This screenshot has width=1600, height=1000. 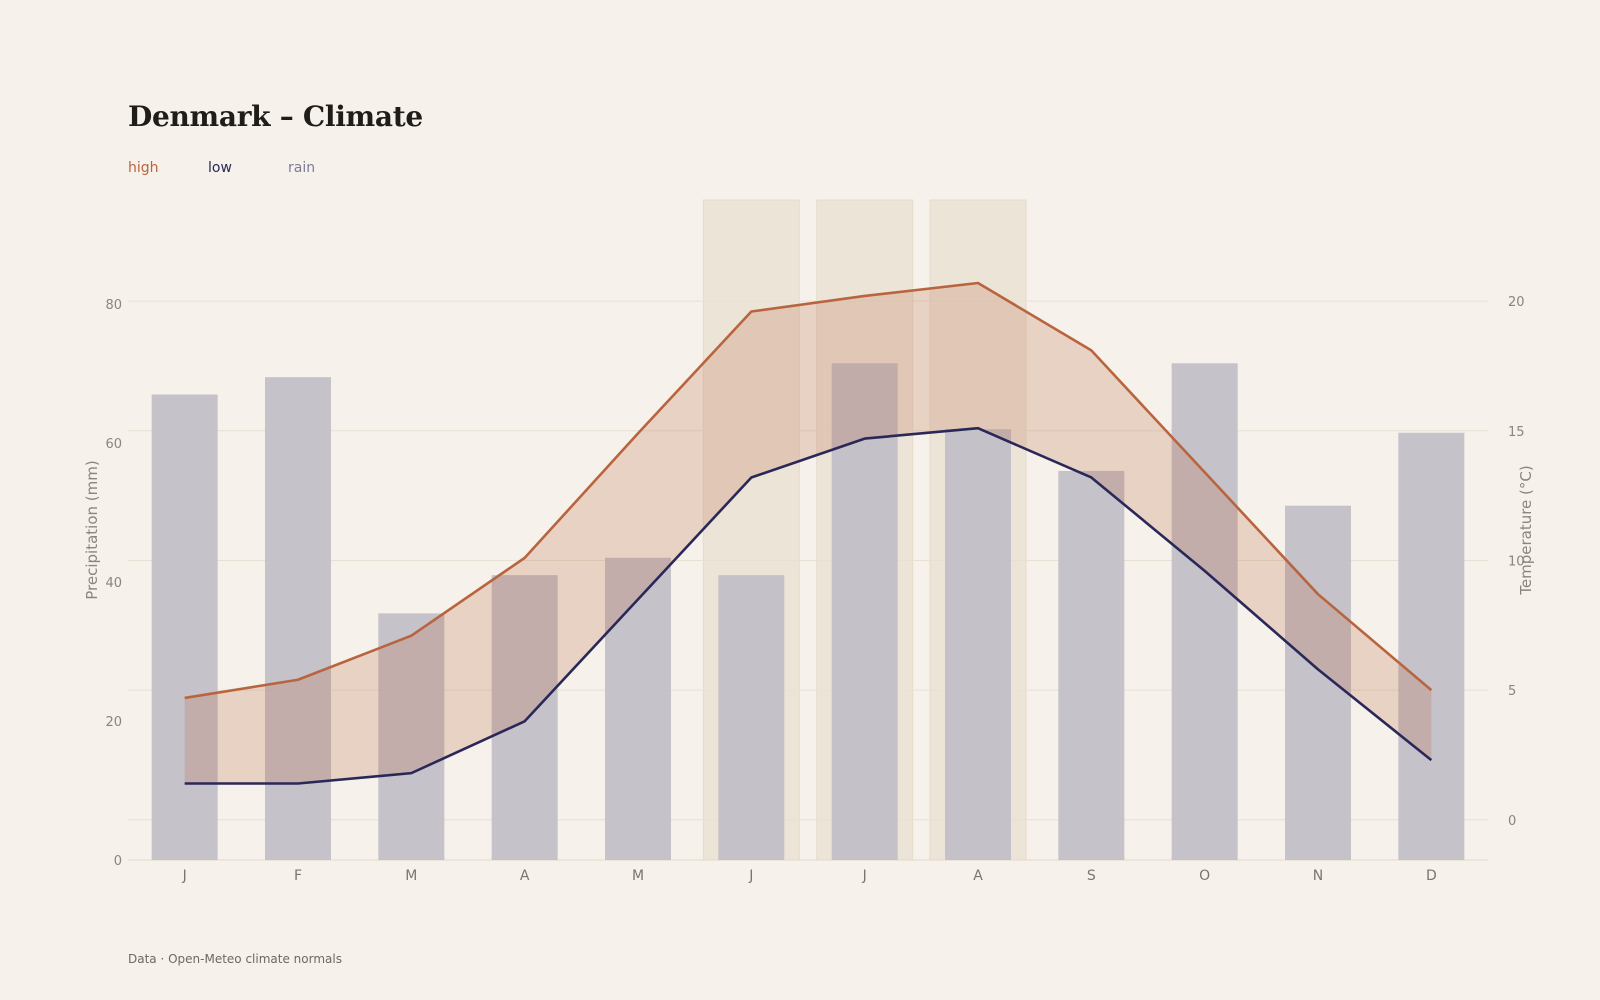 I want to click on y-axis-title-right: Temperature (°C), so click(x=1526, y=530).